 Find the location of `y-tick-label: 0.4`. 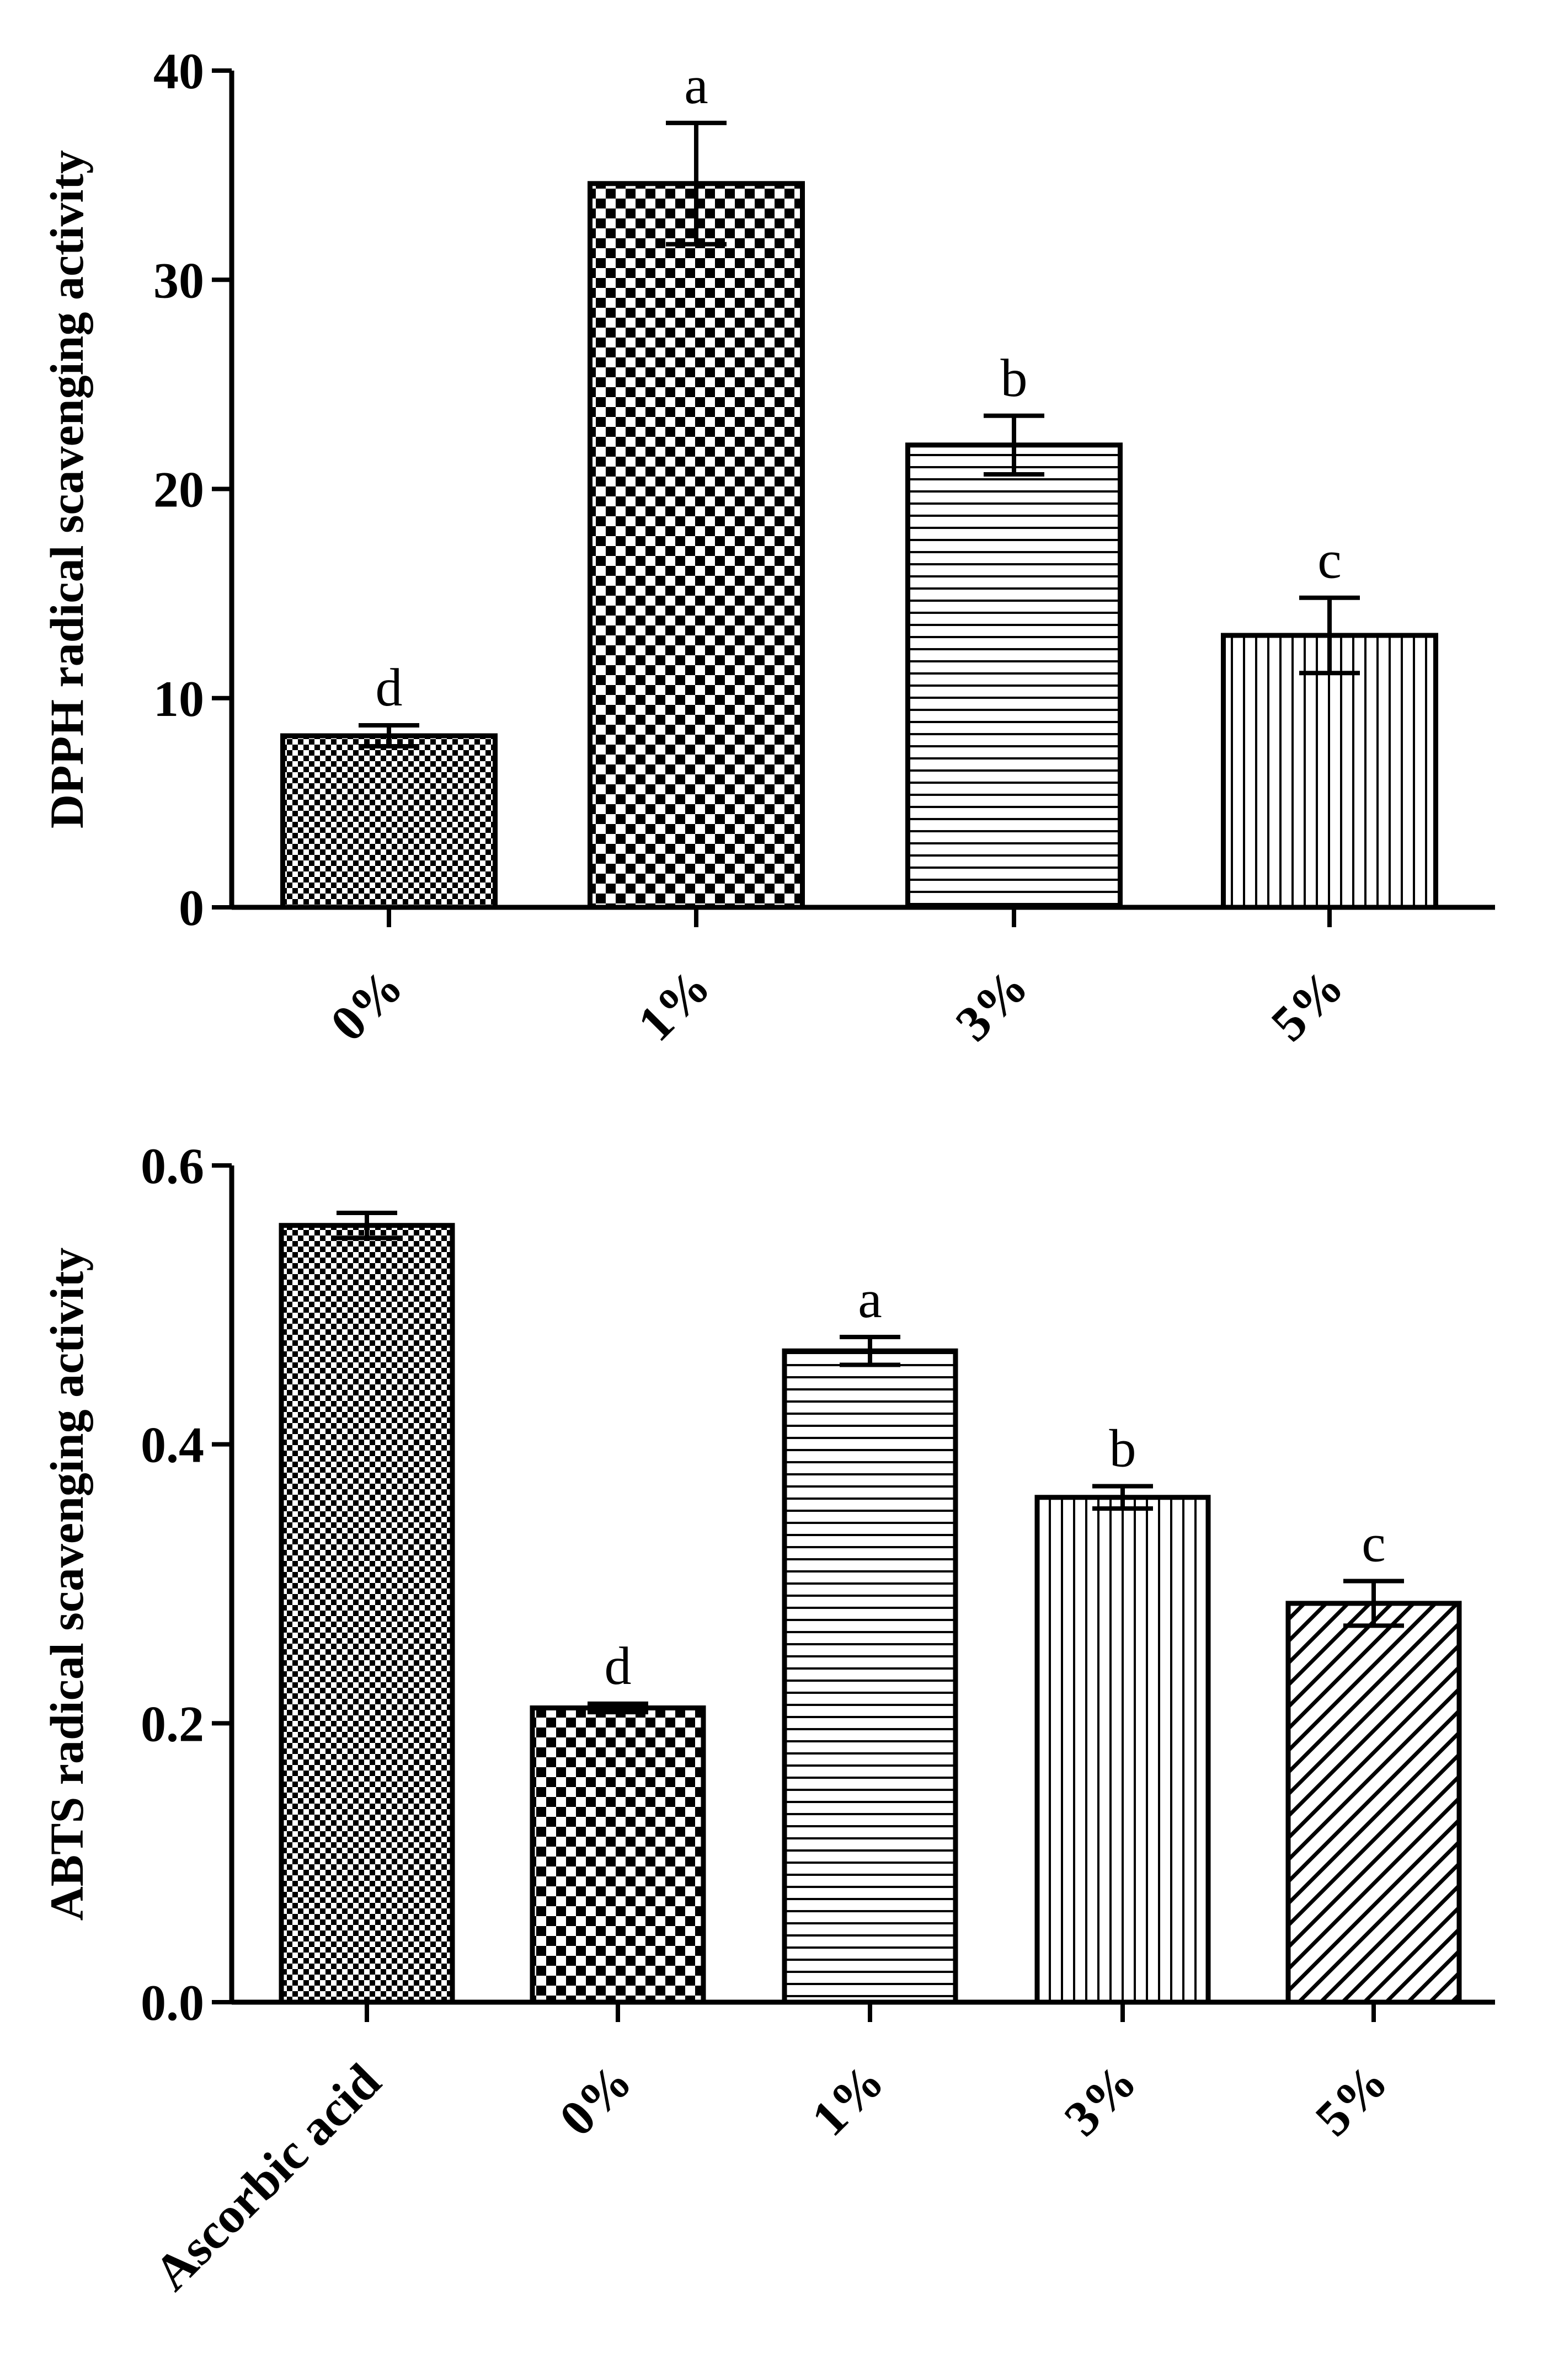

y-tick-label: 0.4 is located at coordinates (172, 1445).